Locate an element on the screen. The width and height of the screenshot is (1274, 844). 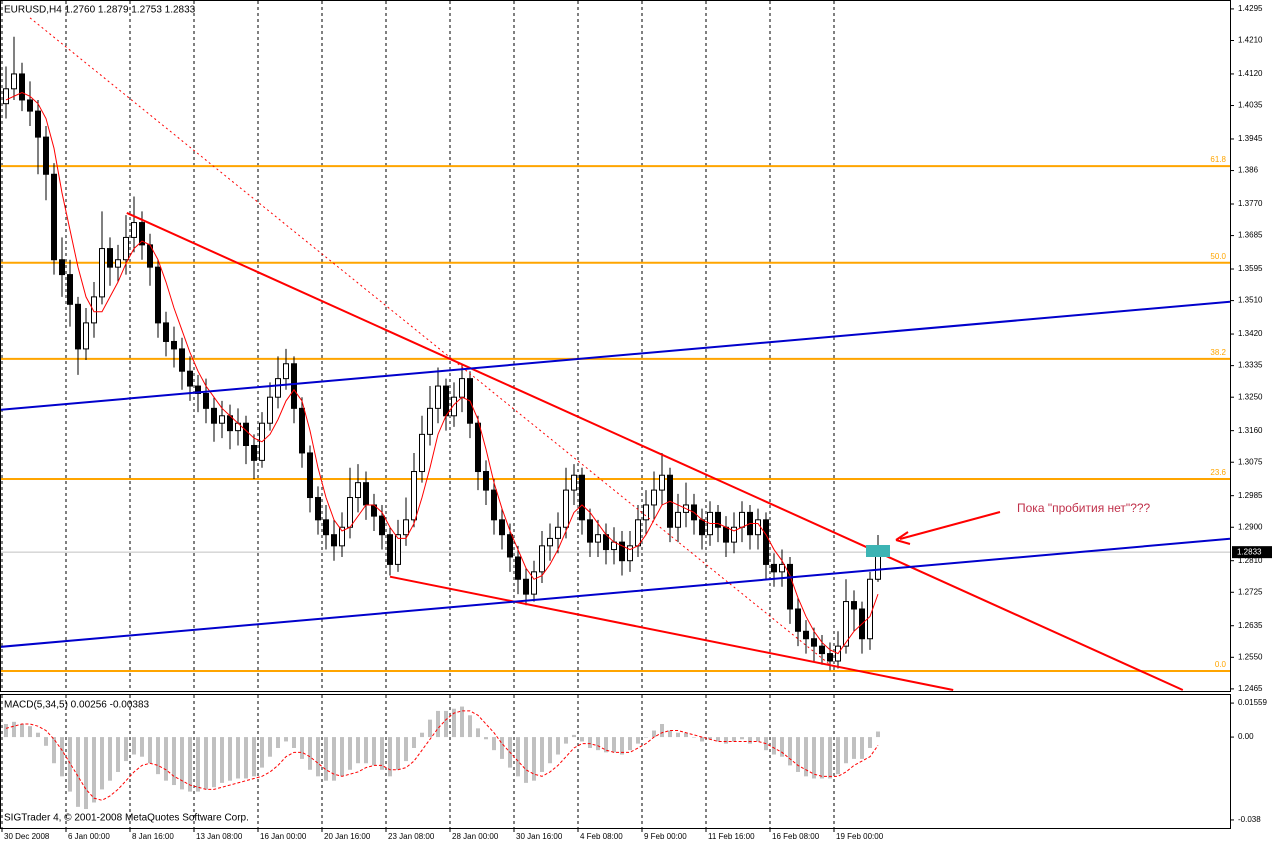
y-tick-label: 1.386 is located at coordinates (1248, 170).